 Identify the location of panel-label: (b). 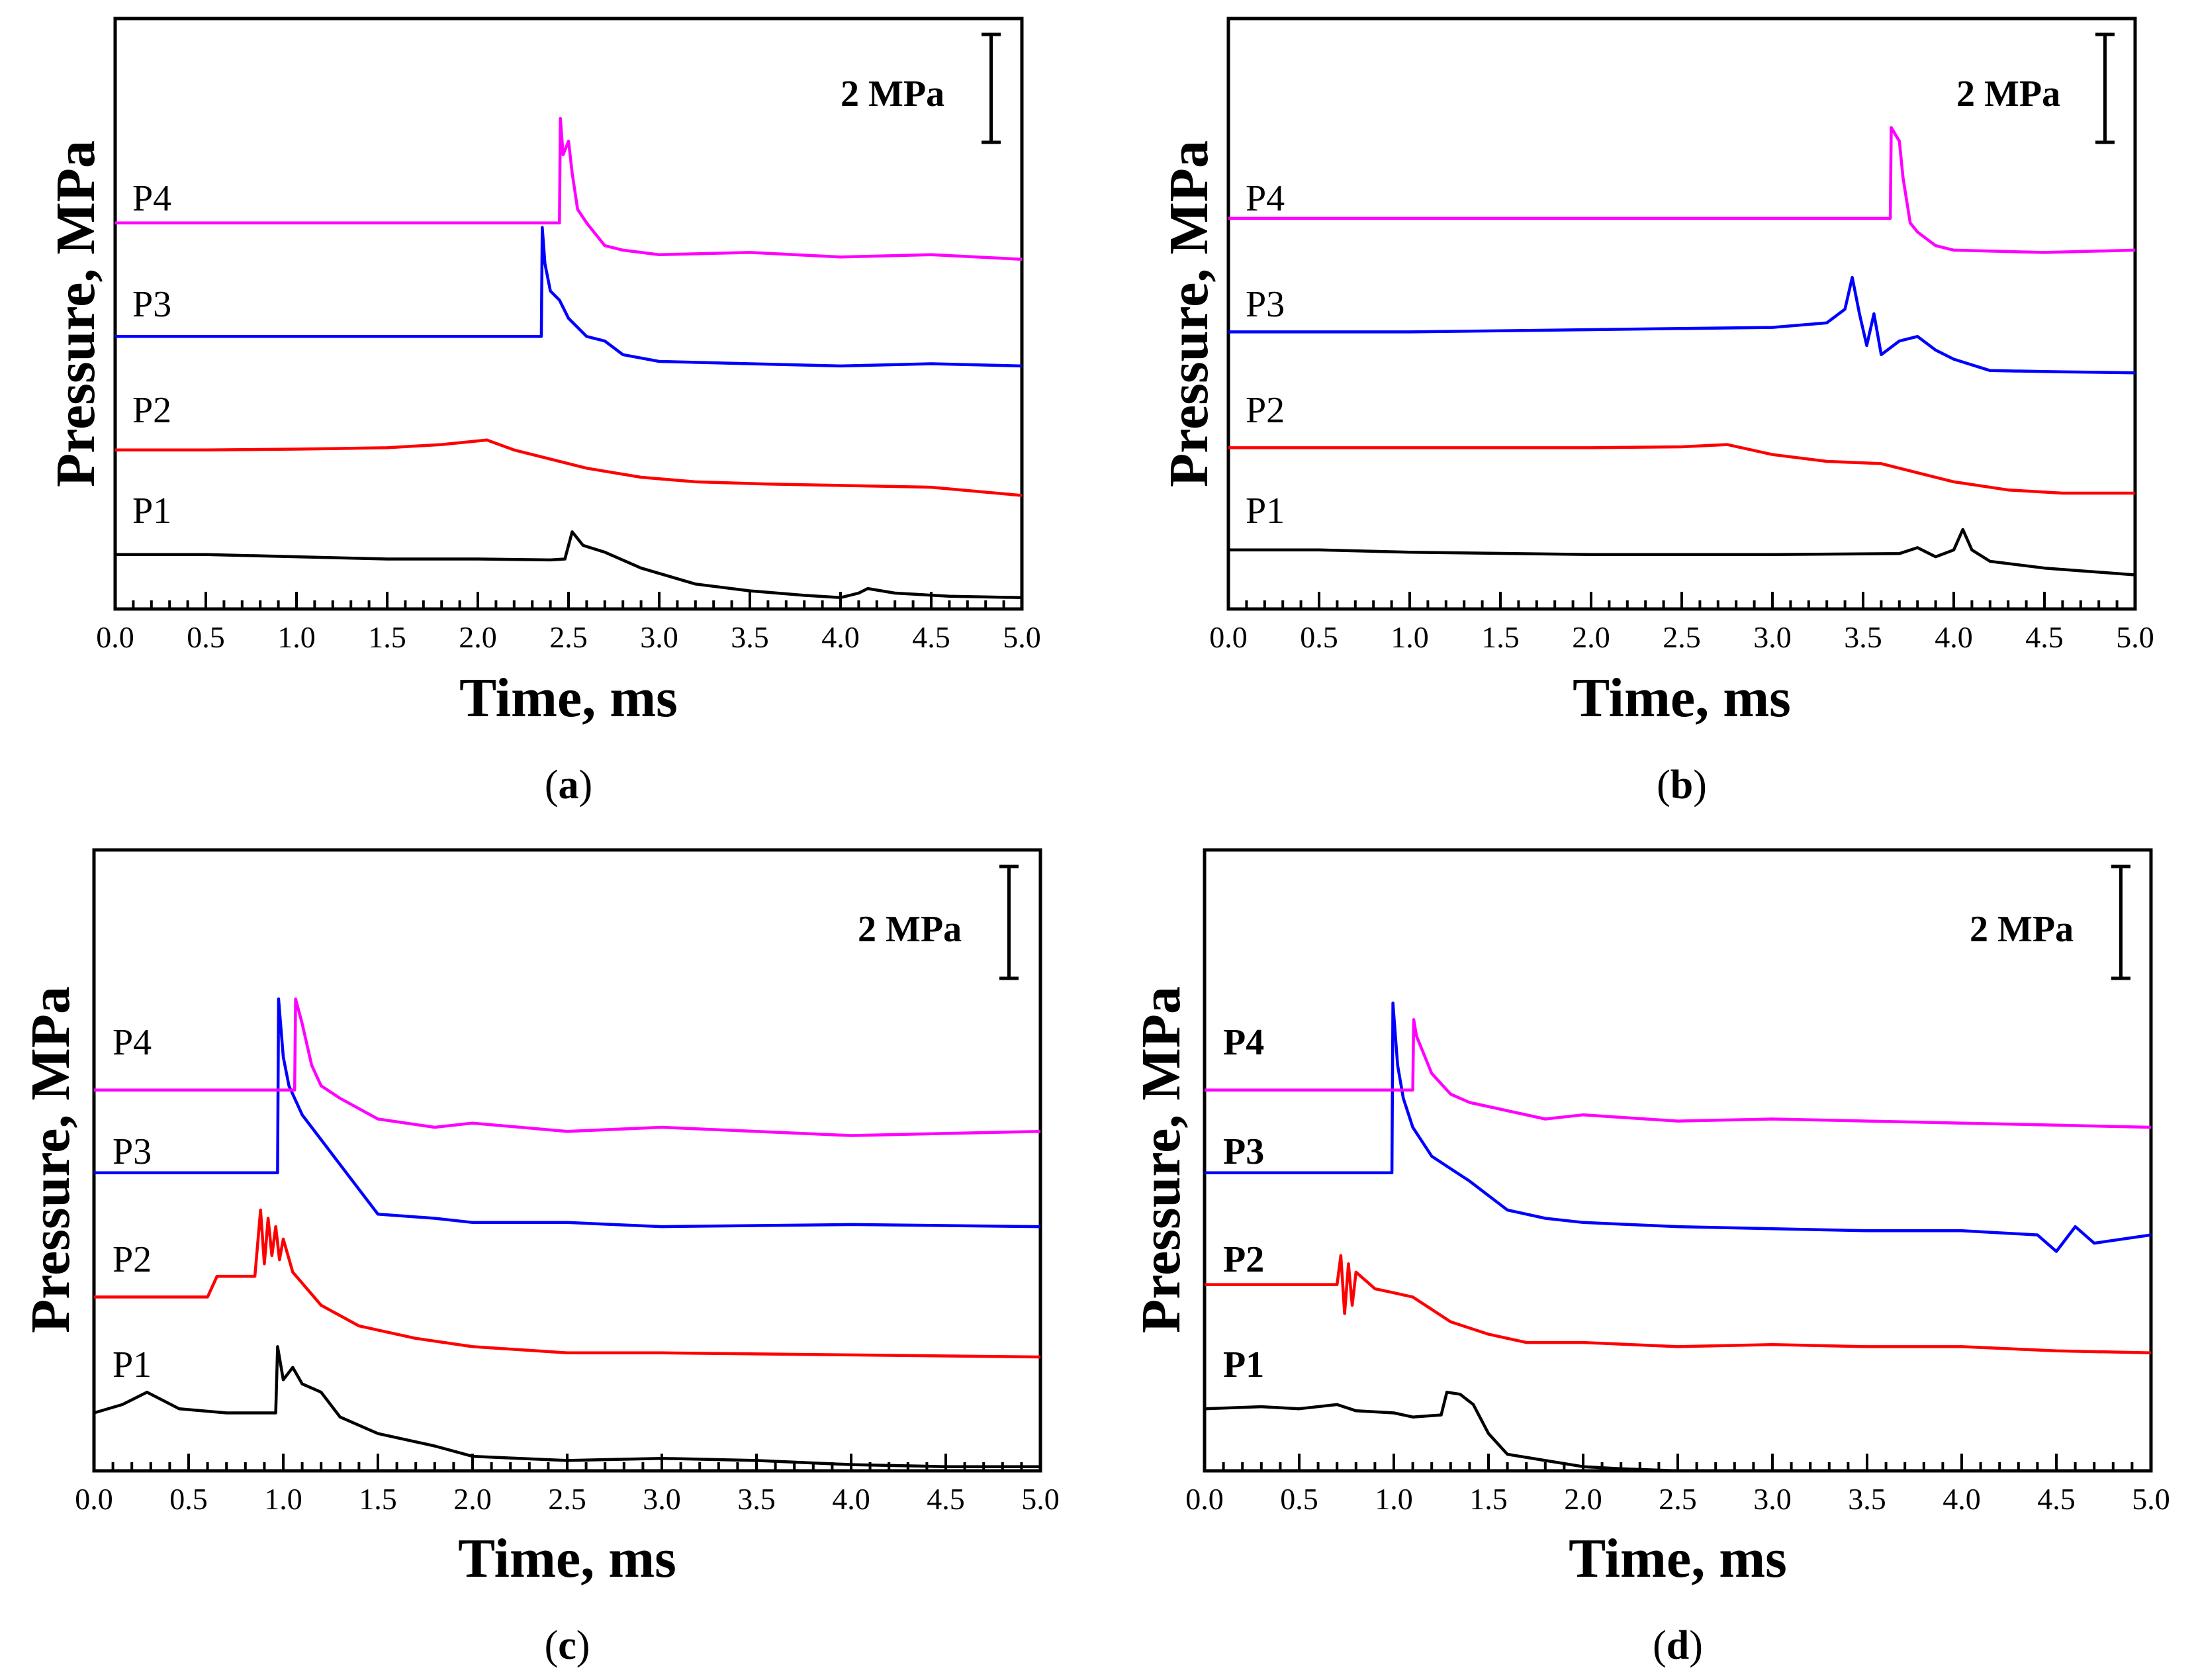
(1682, 785).